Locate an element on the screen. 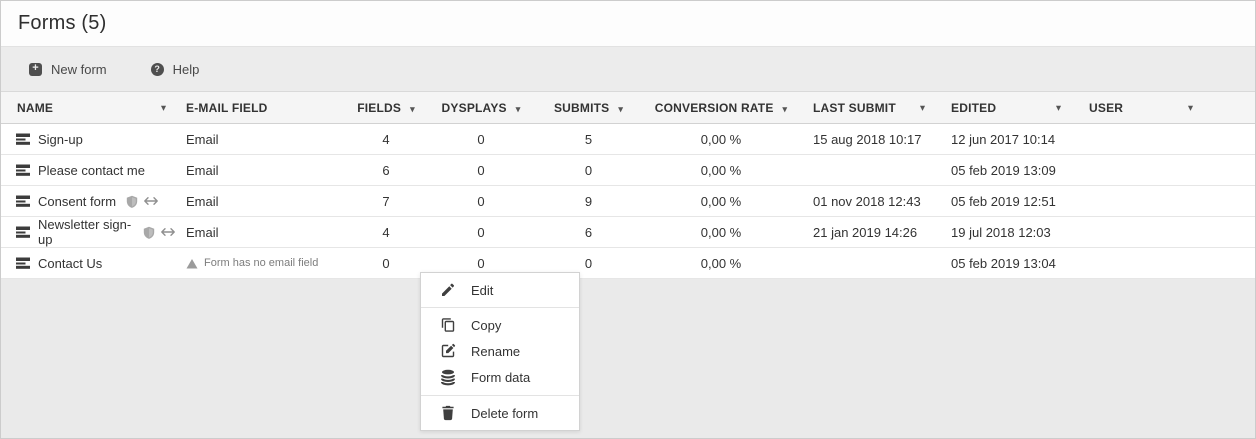  submits-cell: 5 is located at coordinates (588, 139).